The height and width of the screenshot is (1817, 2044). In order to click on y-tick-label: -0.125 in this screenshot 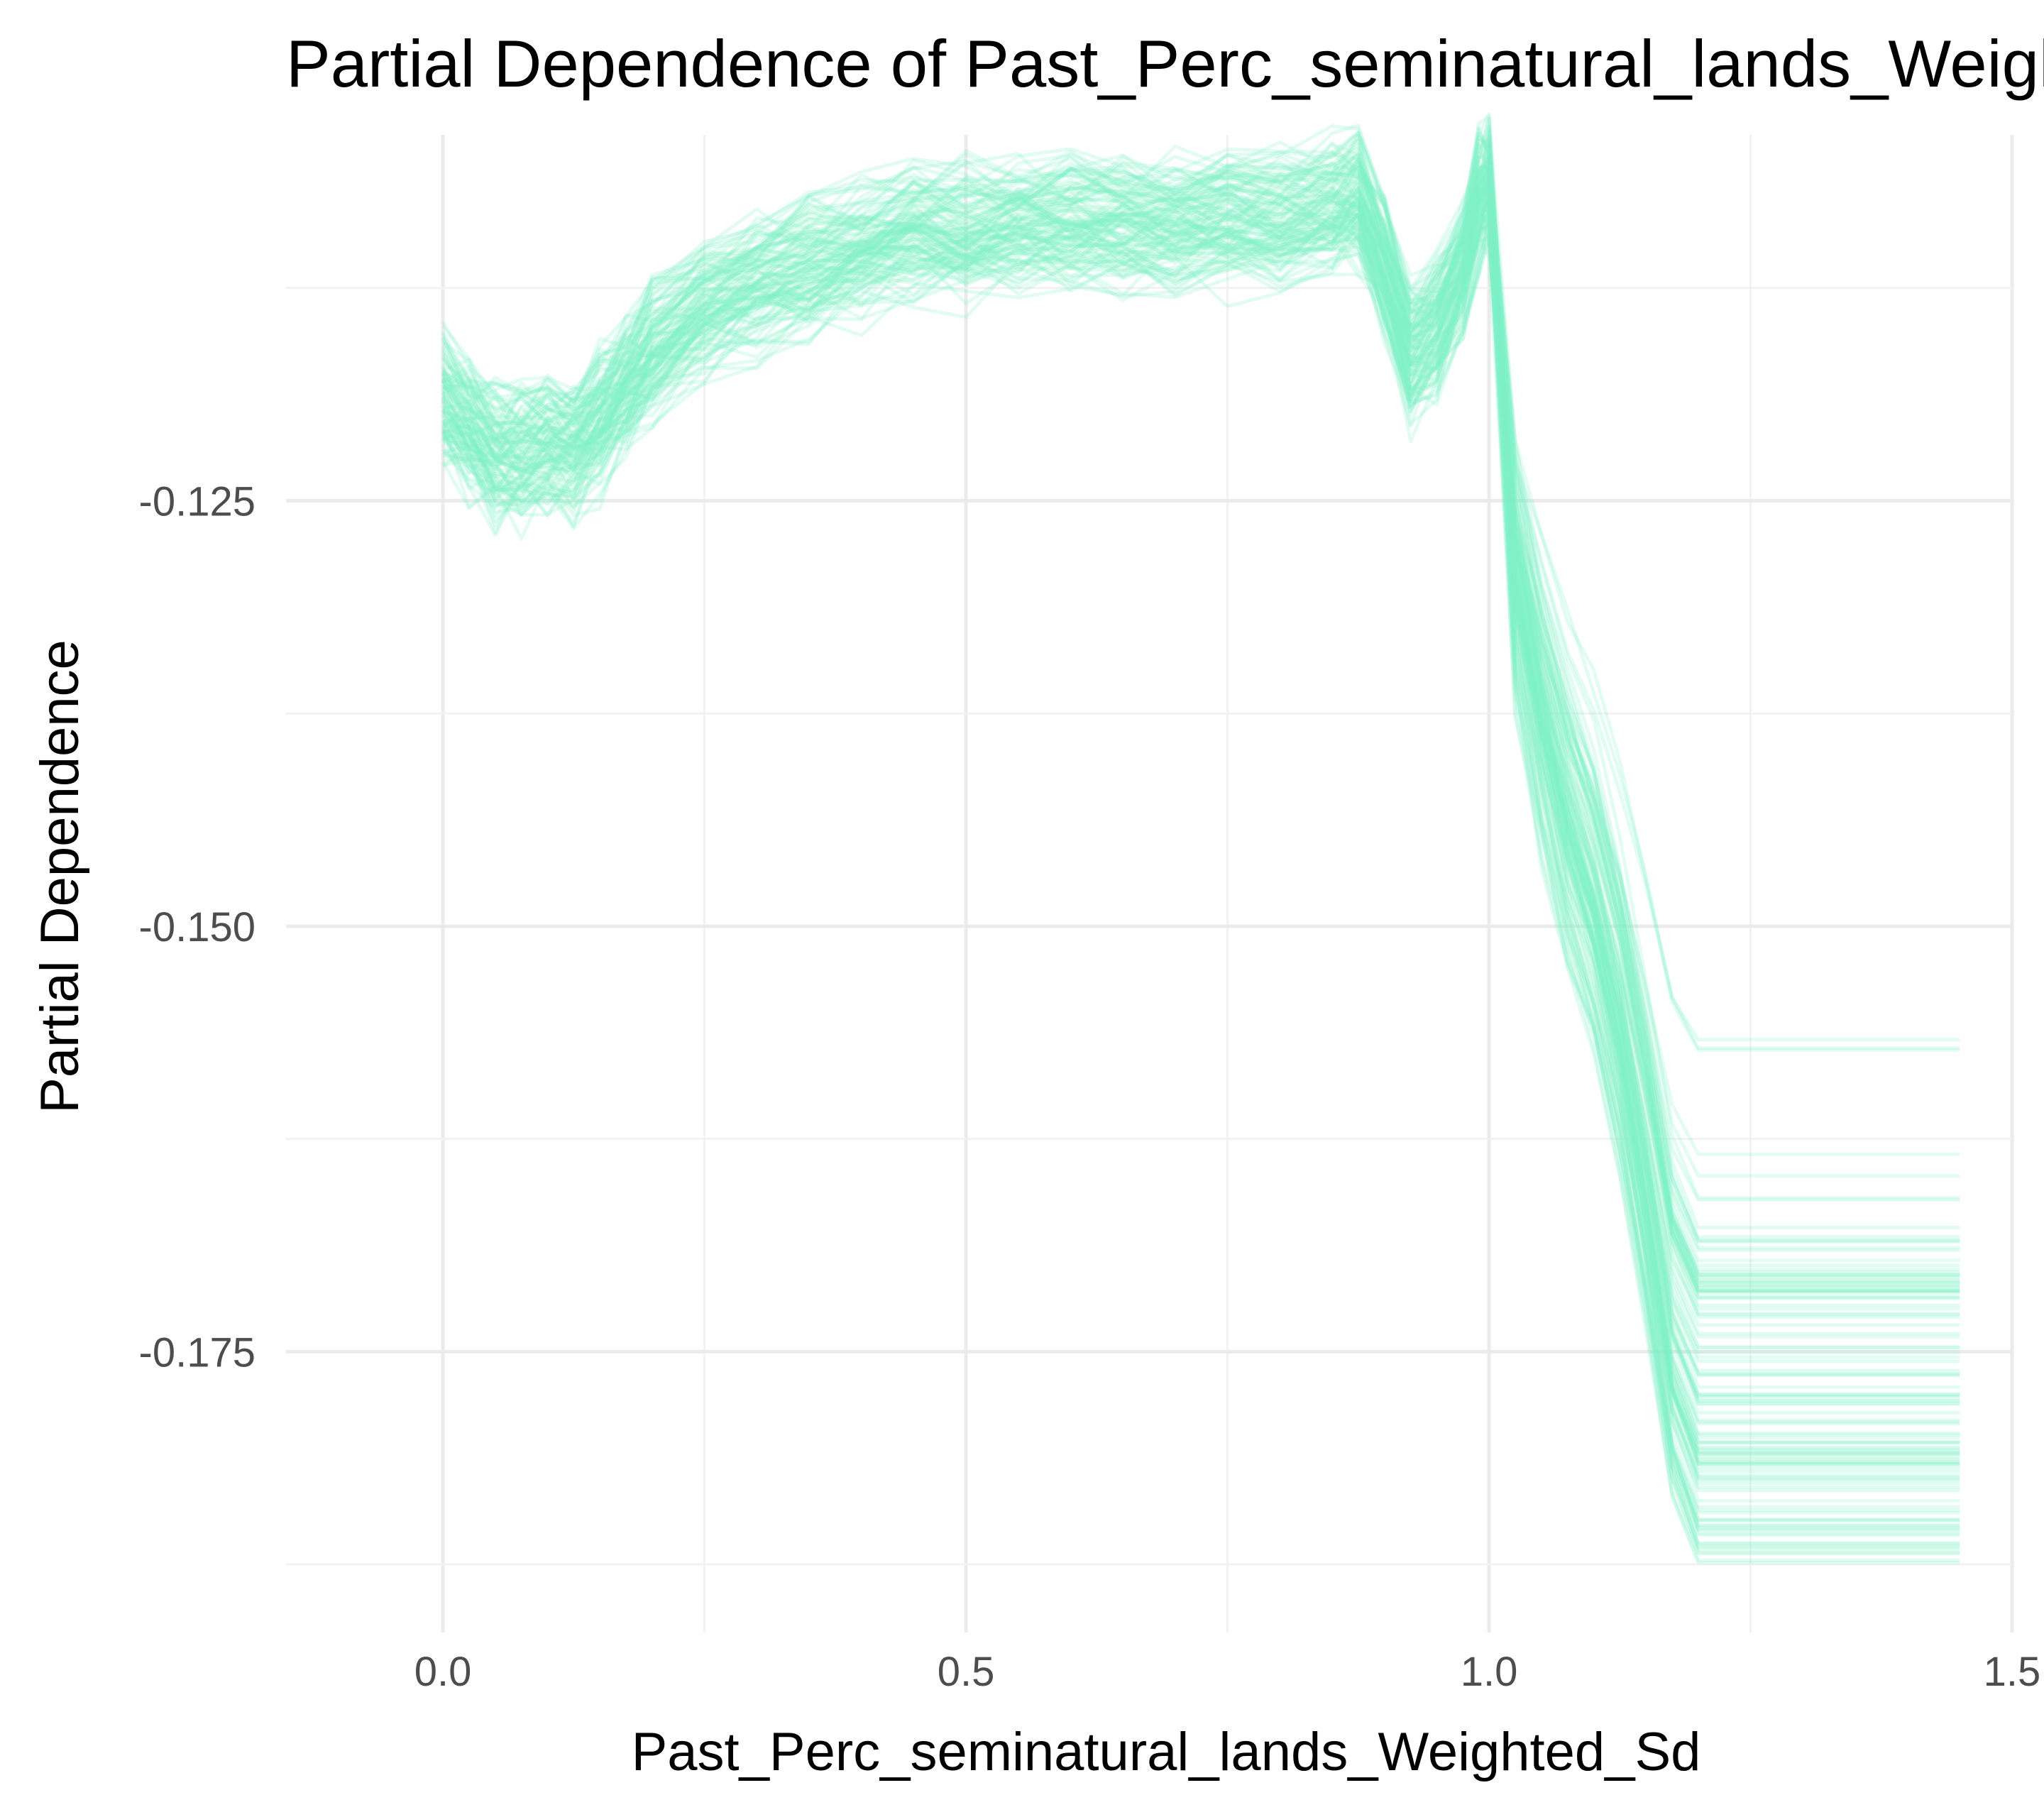, I will do `click(197, 502)`.